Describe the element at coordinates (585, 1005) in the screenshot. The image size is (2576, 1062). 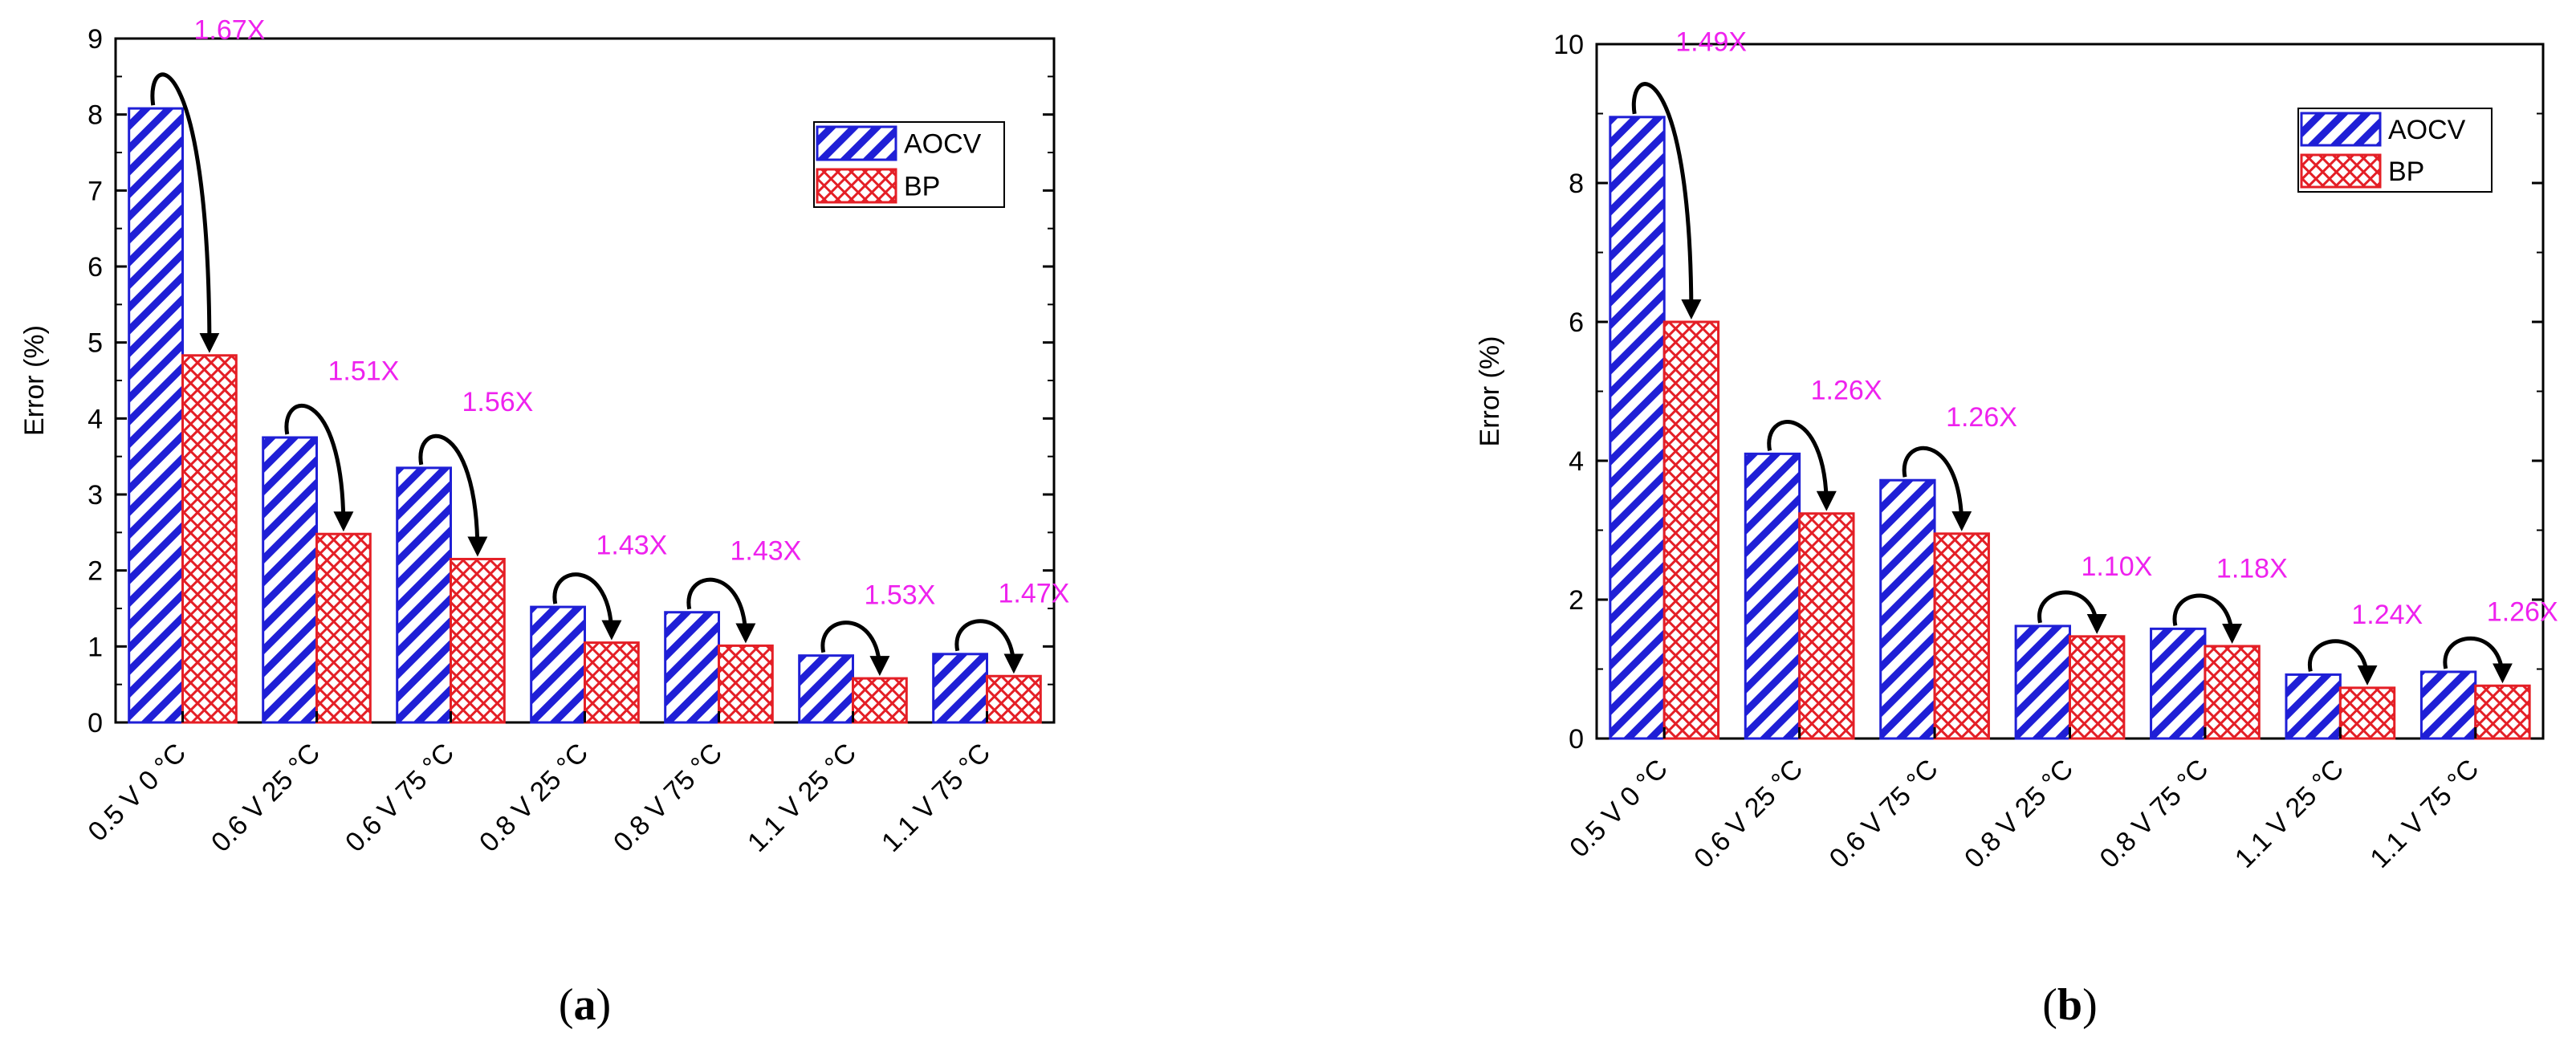
I see `panel-label: (a)` at that location.